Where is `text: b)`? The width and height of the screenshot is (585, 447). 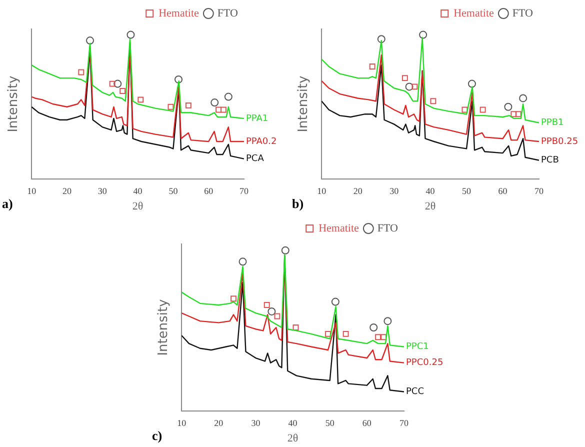 text: b) is located at coordinates (298, 203).